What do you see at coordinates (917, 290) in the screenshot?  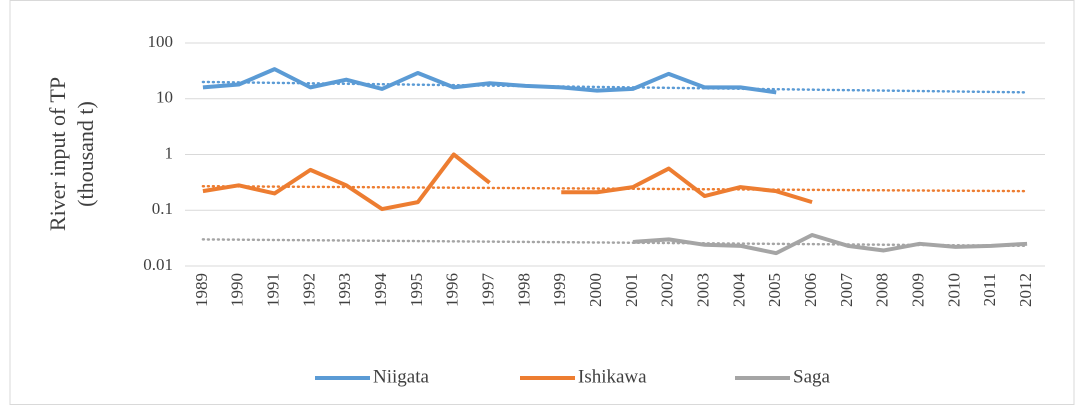 I see `x-tick-label: 2009` at bounding box center [917, 290].